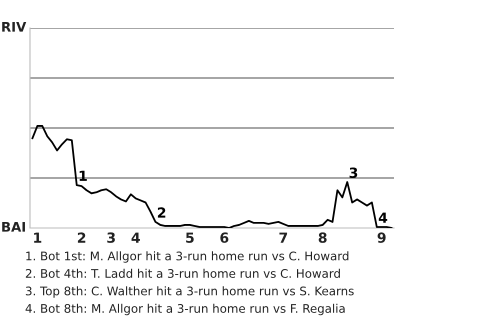 Image resolution: width=480 pixels, height=320 pixels. Describe the element at coordinates (83, 175) in the screenshot. I see `annotation: 1` at that location.